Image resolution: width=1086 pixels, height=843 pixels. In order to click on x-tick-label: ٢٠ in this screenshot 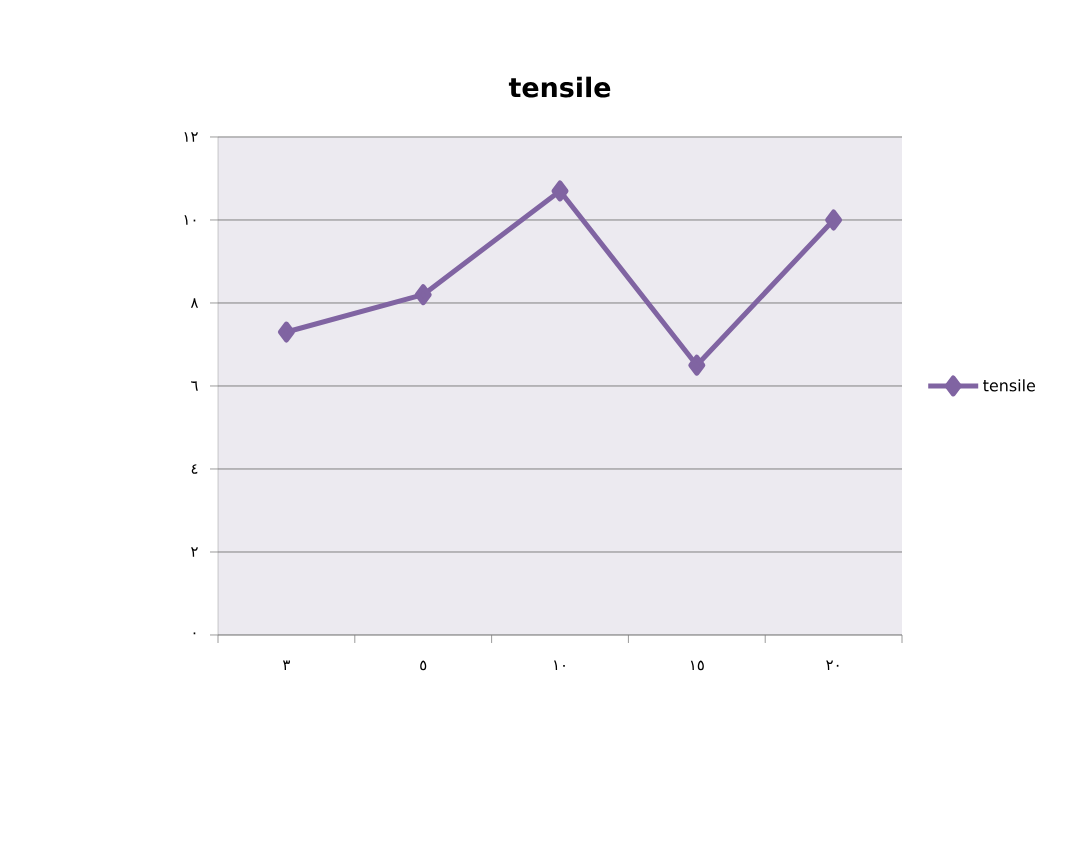, I will do `click(832, 665)`.